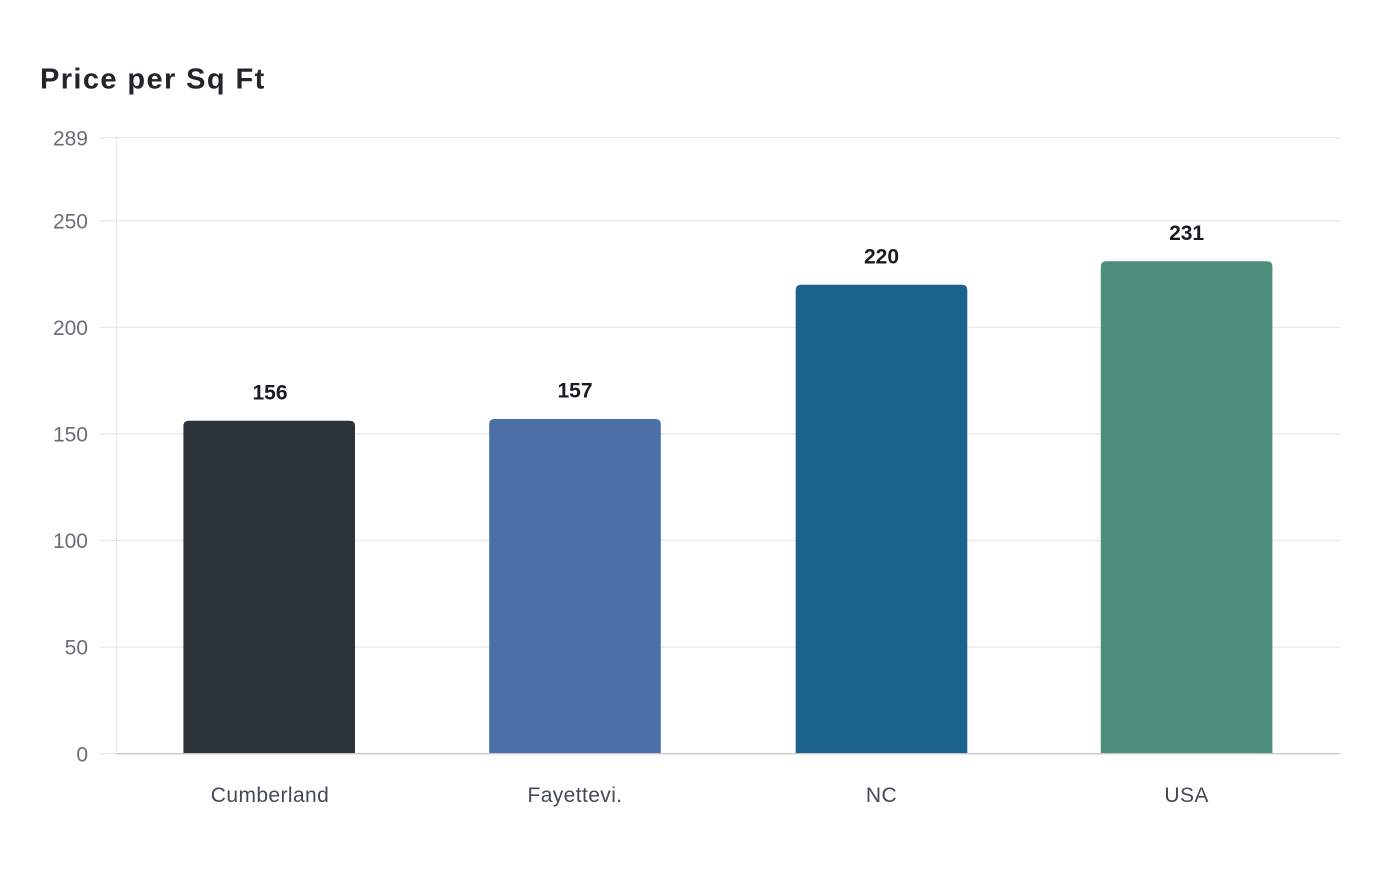  I want to click on svg-text: Price per Sq Ft, so click(153, 80).